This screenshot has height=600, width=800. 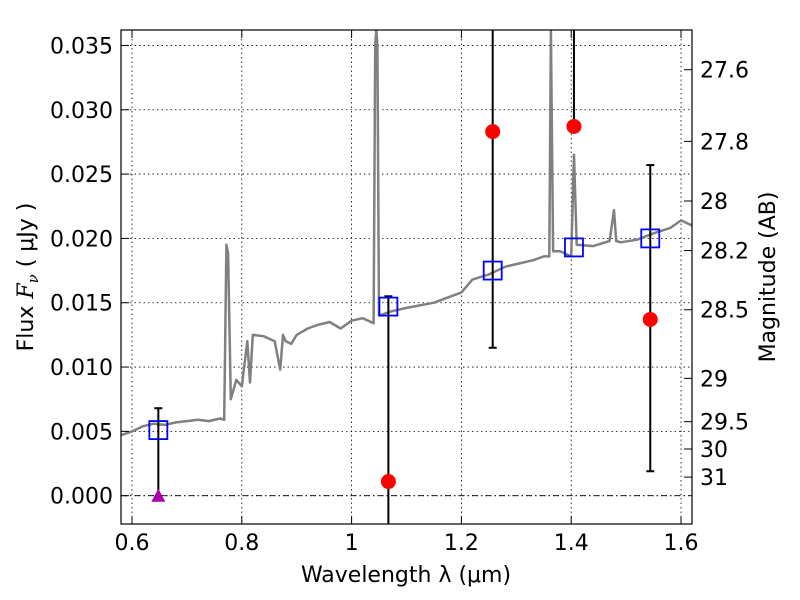 What do you see at coordinates (26, 239) in the screenshot?
I see `y-axis-title-suffix: ( μJy )` at bounding box center [26, 239].